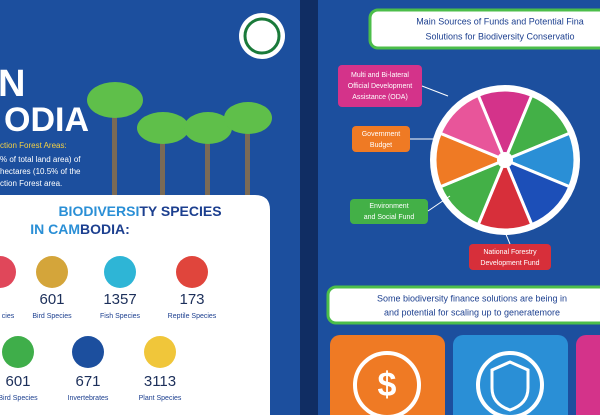 Image resolution: width=600 pixels, height=415 pixels. Describe the element at coordinates (87, 381) in the screenshot. I see `species-number: 671` at that location.